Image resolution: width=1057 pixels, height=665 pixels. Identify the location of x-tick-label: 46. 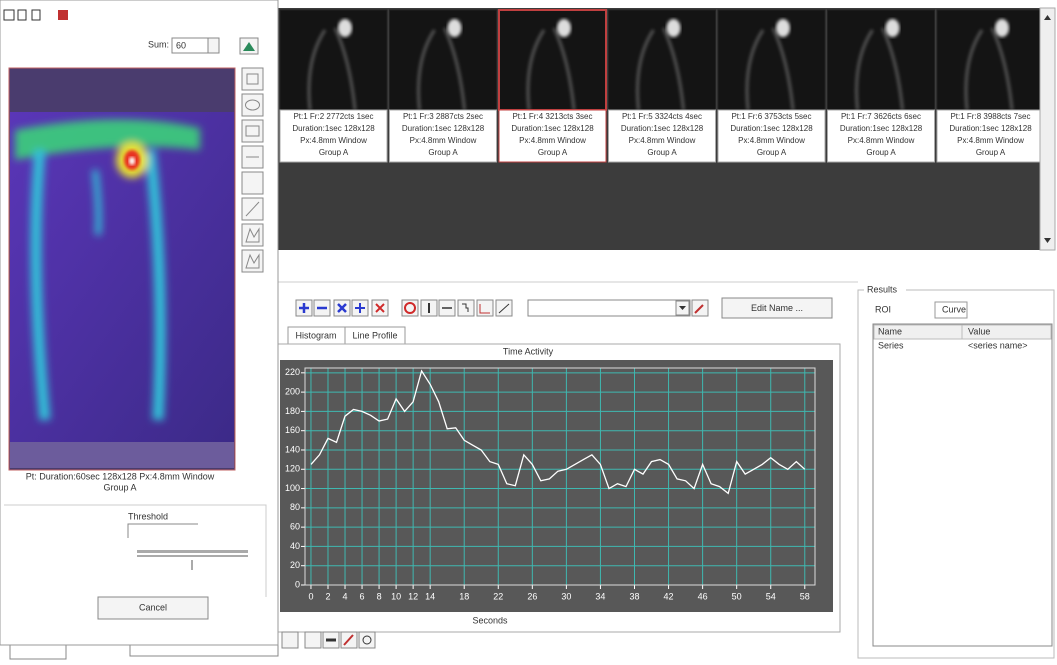
(703, 596).